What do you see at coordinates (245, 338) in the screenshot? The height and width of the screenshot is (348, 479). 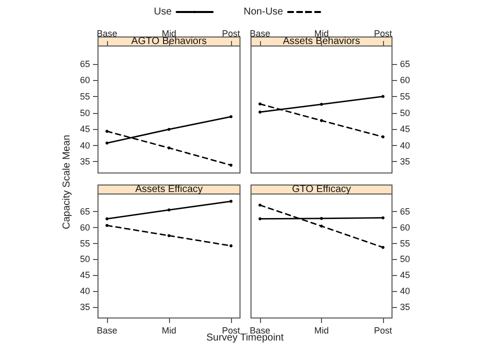 I see `x-axis-title: Survey Timepoint` at bounding box center [245, 338].